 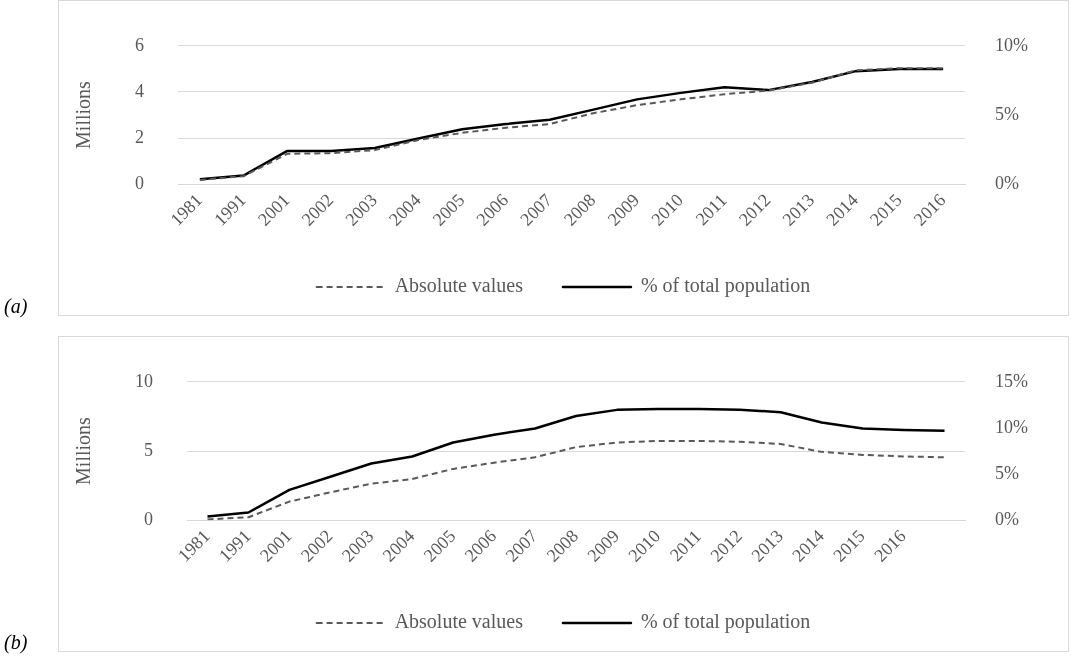 What do you see at coordinates (16, 642) in the screenshot?
I see `text: (b)` at bounding box center [16, 642].